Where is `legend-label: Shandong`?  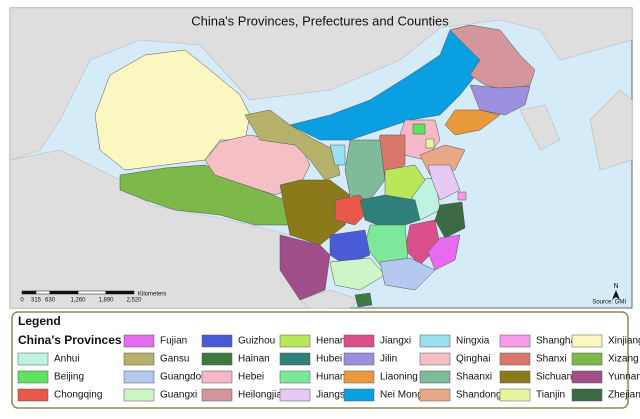 legend-label: Shandong is located at coordinates (479, 395).